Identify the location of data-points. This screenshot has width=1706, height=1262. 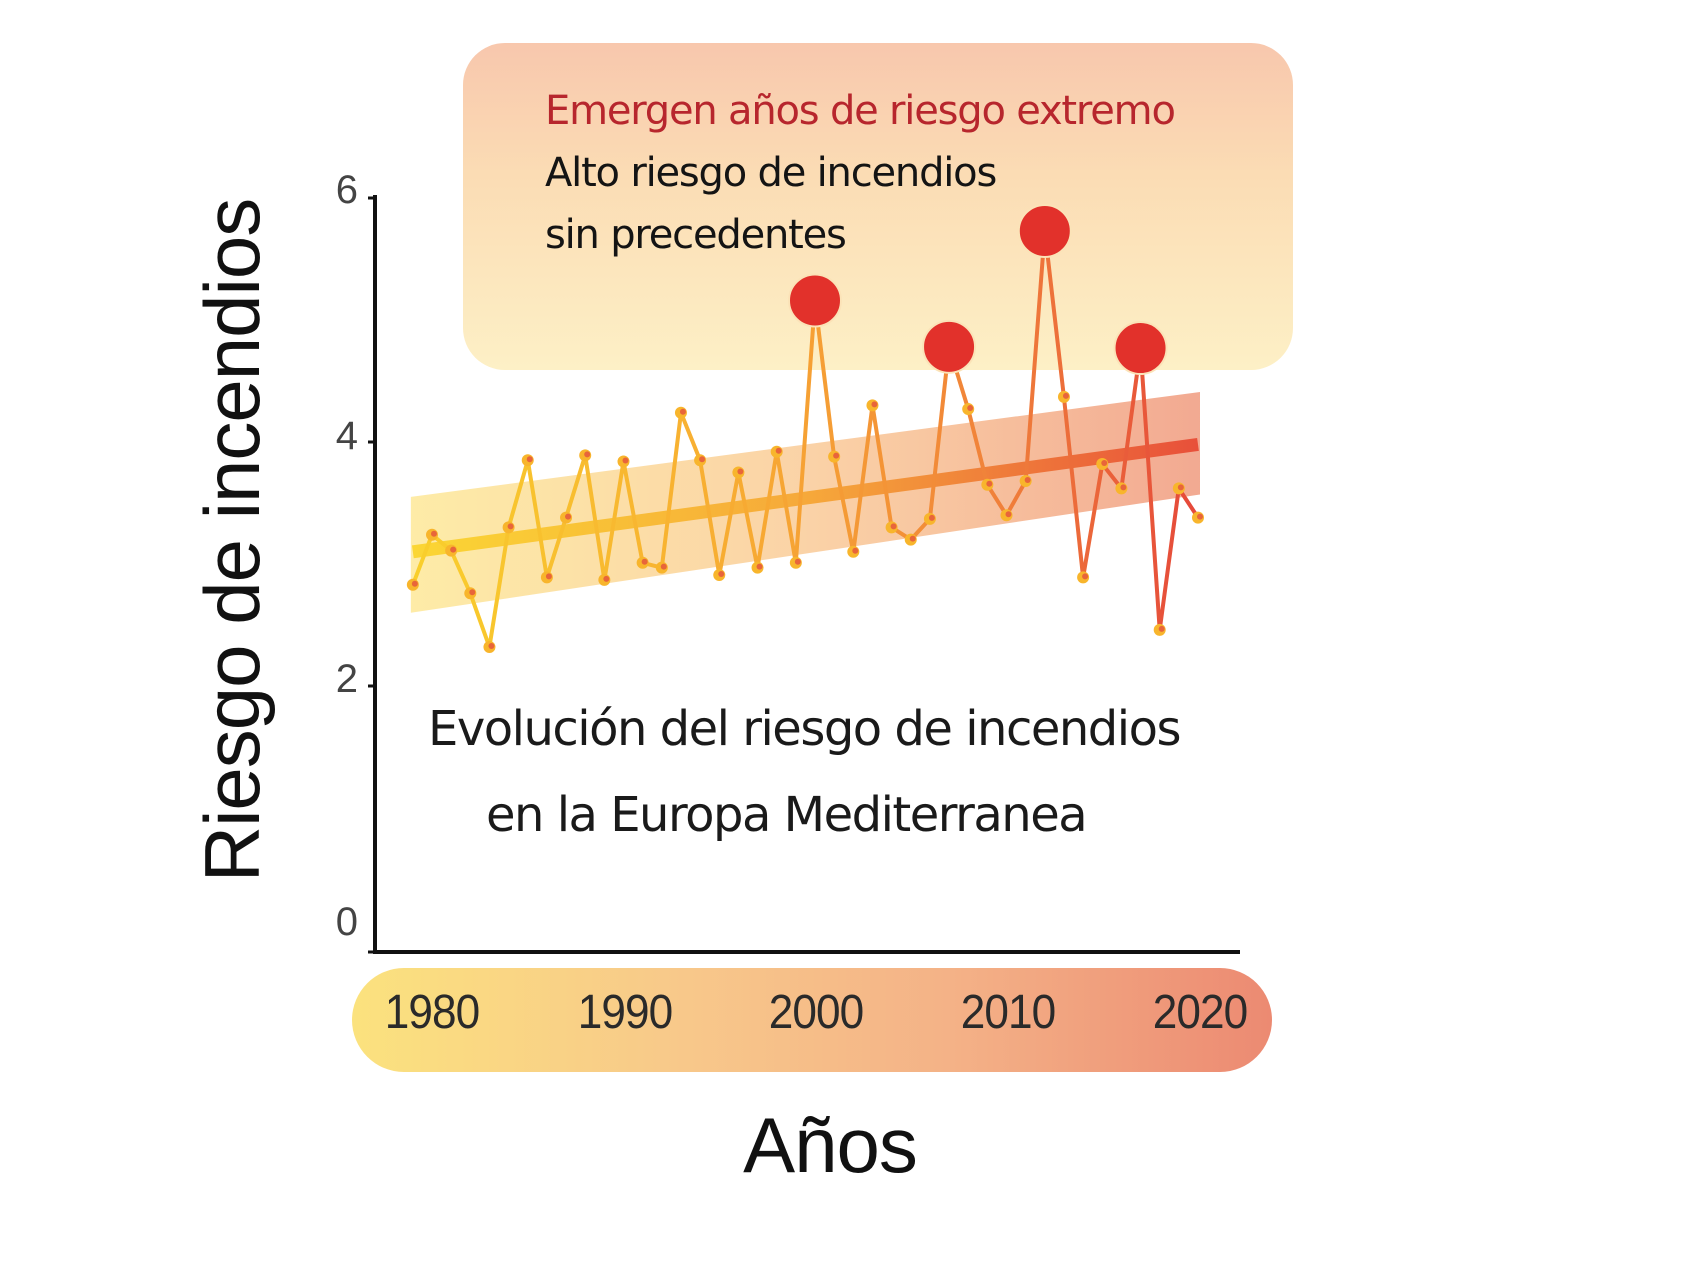
(805, 521).